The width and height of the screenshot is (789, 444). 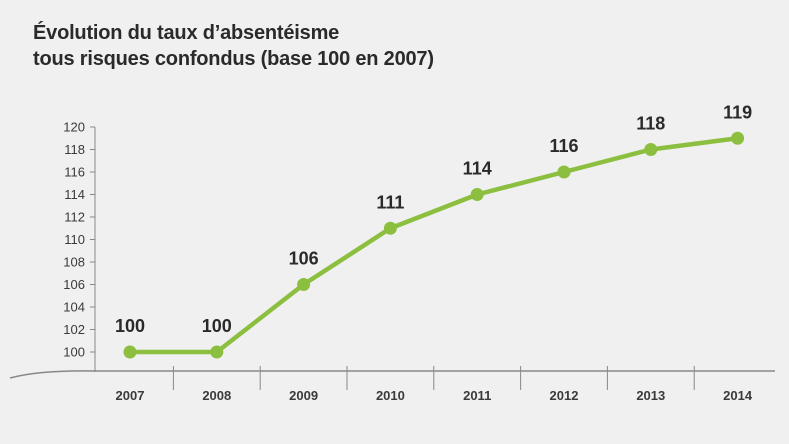 What do you see at coordinates (738, 395) in the screenshot?
I see `x-tick-label: 2014` at bounding box center [738, 395].